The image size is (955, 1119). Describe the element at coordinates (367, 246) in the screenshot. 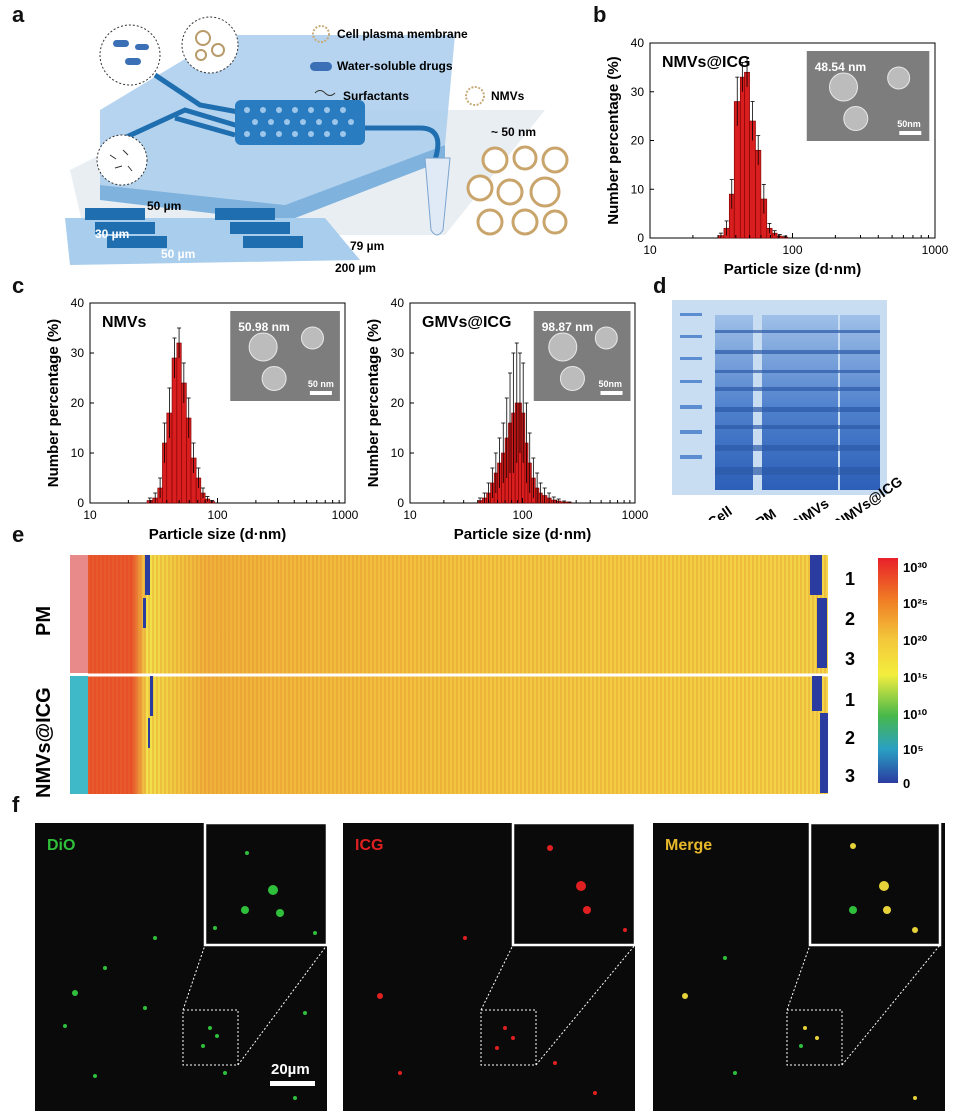

I see `dim-79um: 79 µm` at that location.